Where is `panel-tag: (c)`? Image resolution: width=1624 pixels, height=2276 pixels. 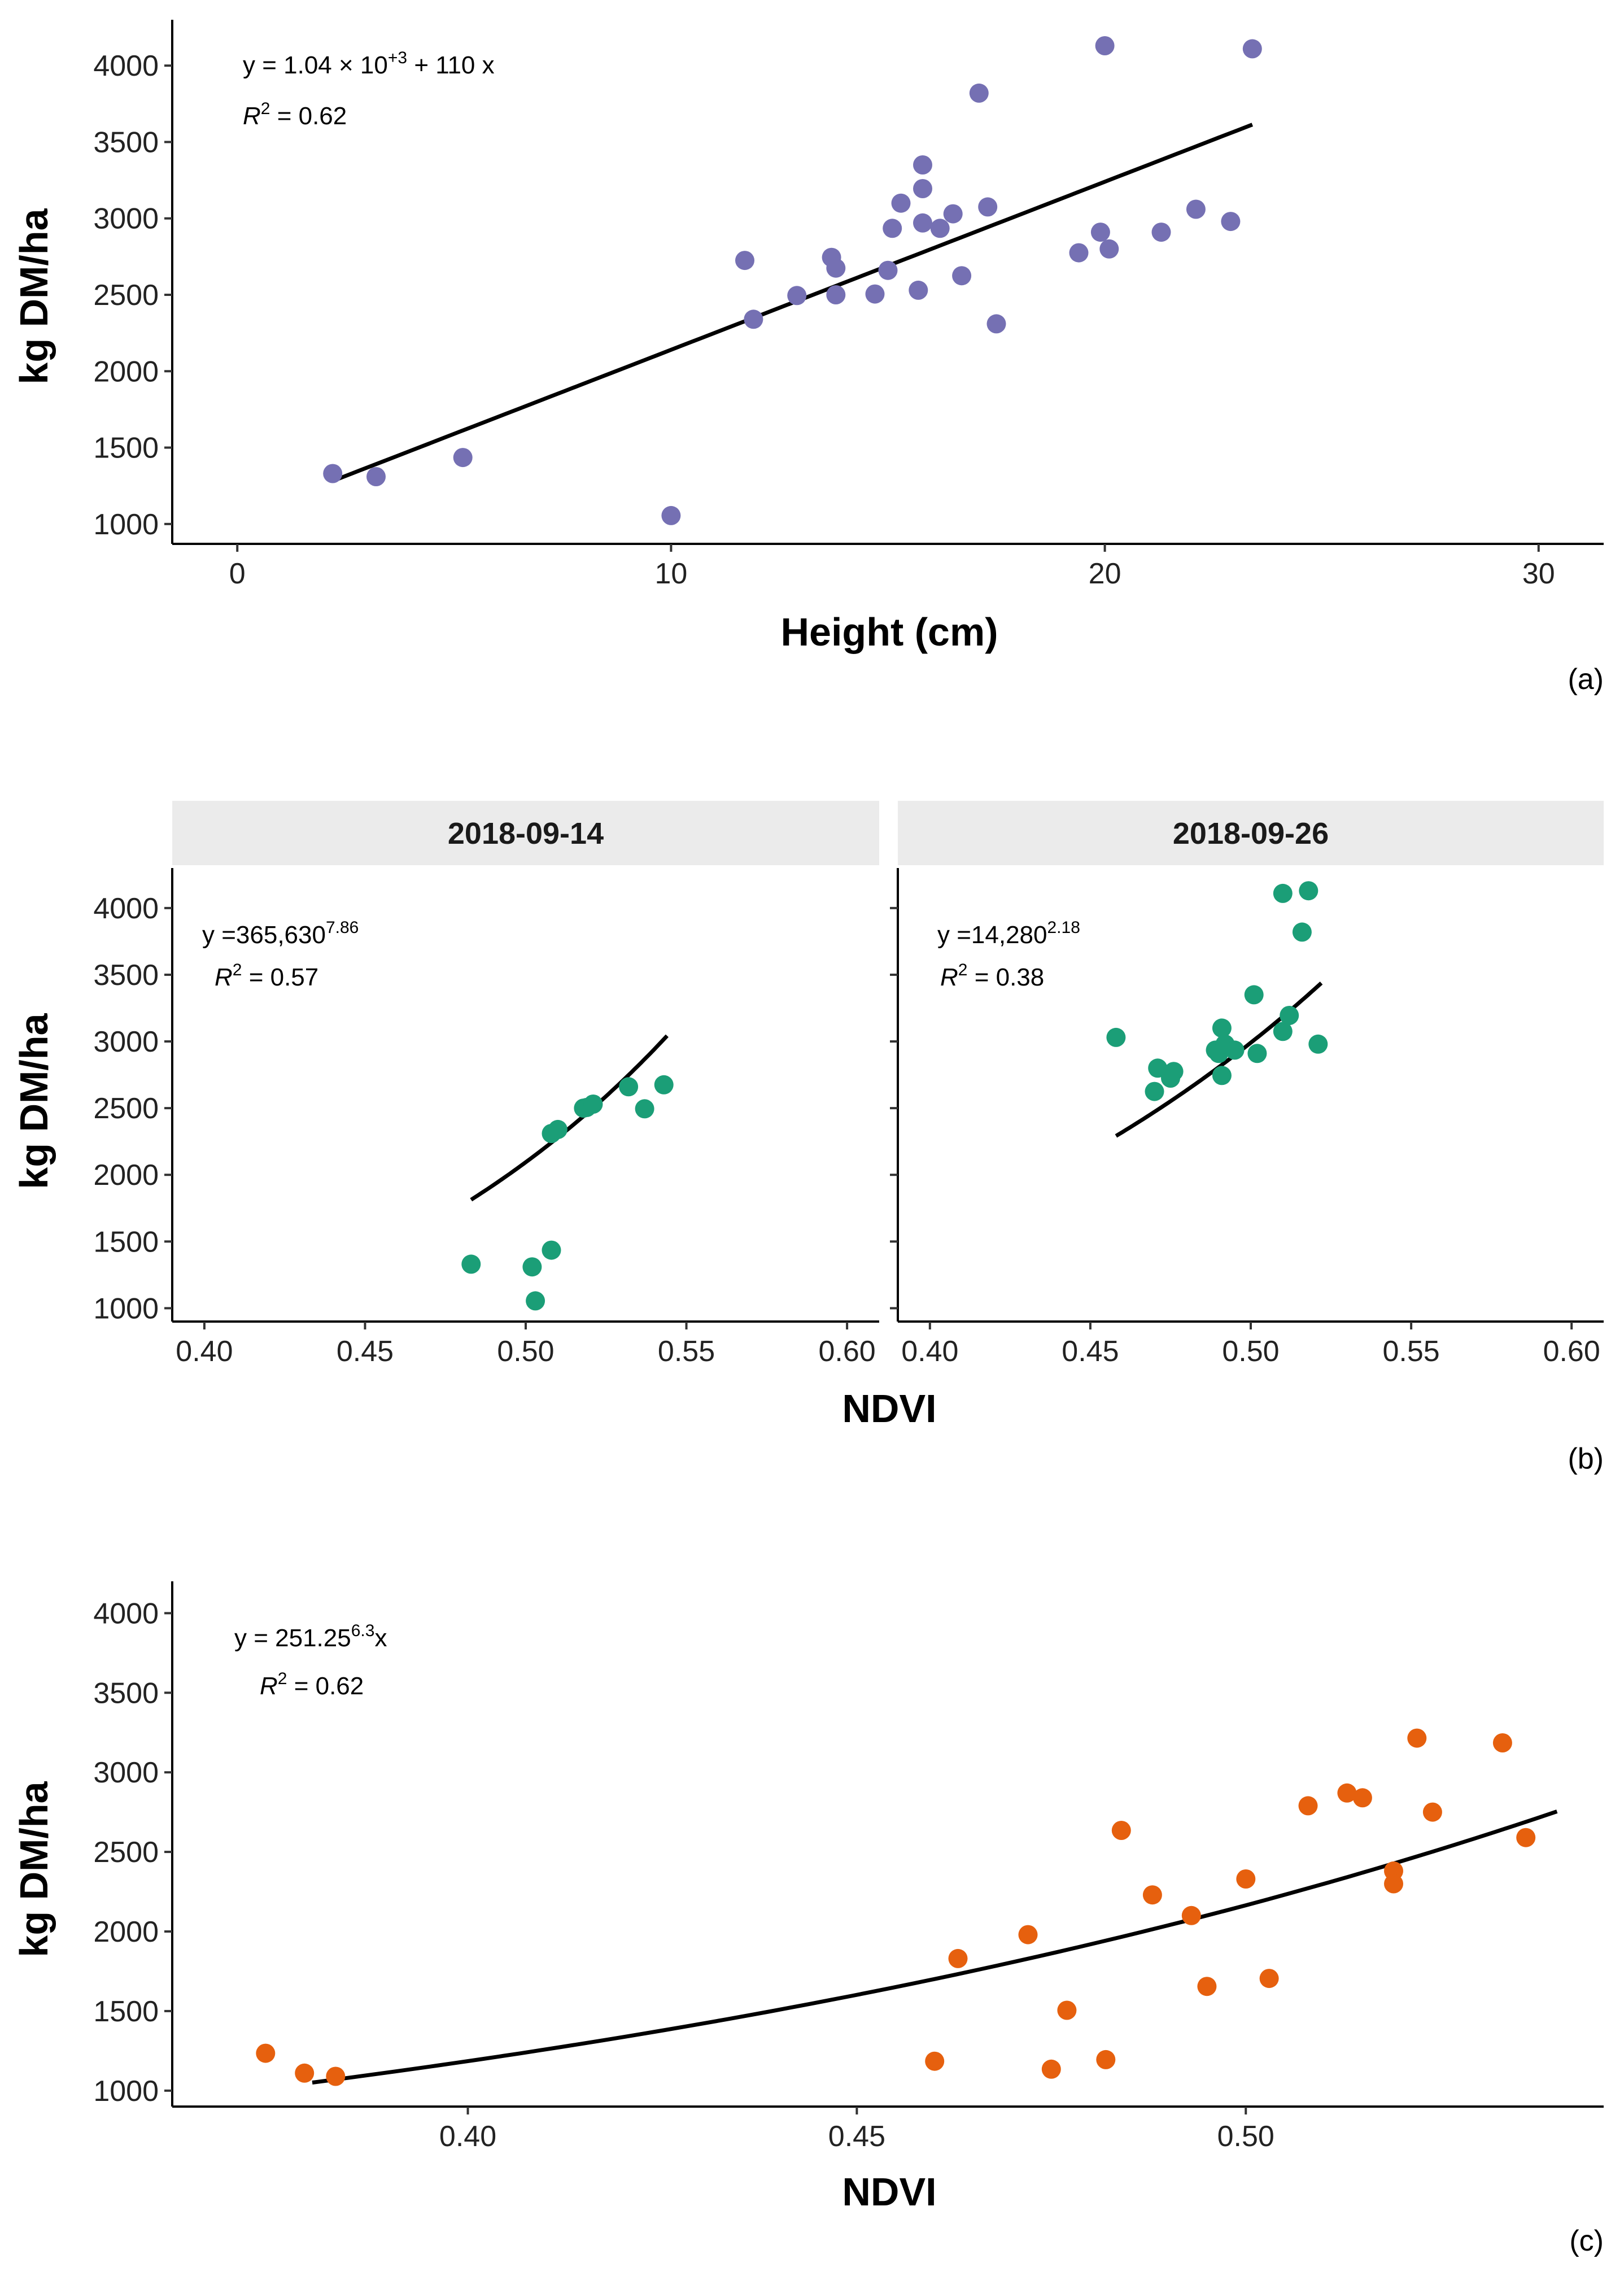 panel-tag: (c) is located at coordinates (1586, 2241).